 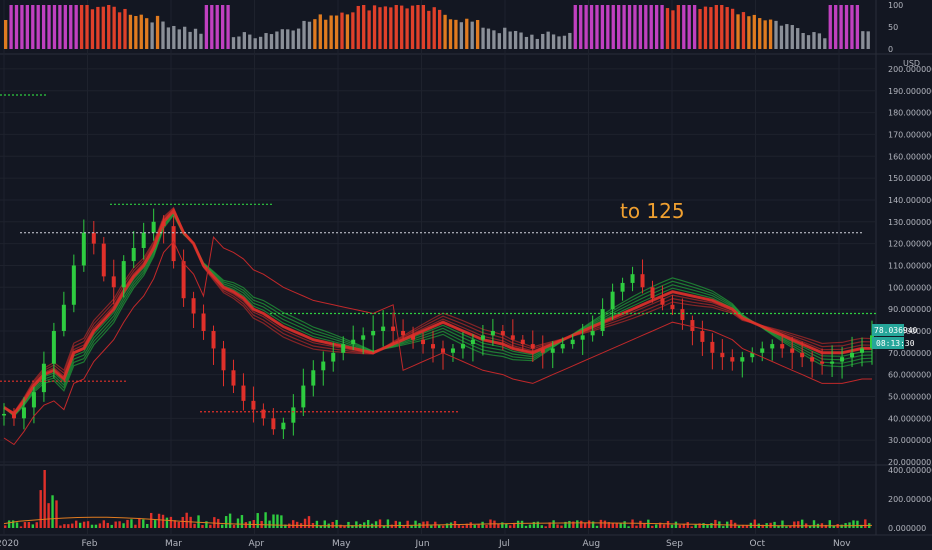 I want to click on price-tick-label: 200.000000, so click(x=910, y=69).